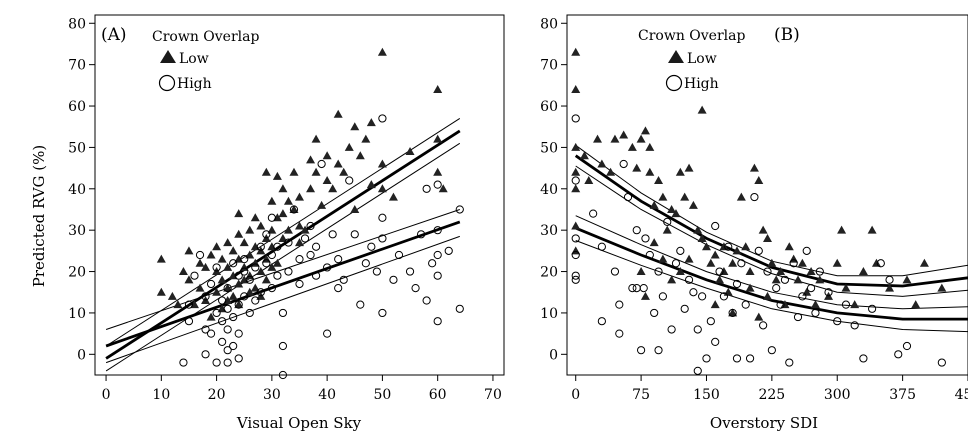 This screenshot has width=968, height=438. What do you see at coordinates (272, 395) in the screenshot?
I see `x-tick-label: 30` at bounding box center [272, 395].